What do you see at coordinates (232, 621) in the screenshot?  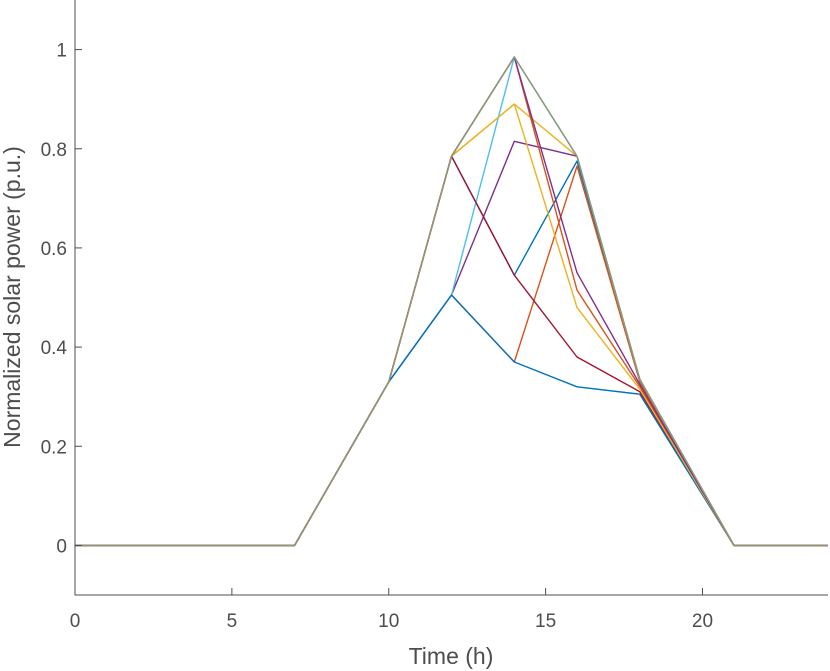 I see `x-tick-label: 5` at bounding box center [232, 621].